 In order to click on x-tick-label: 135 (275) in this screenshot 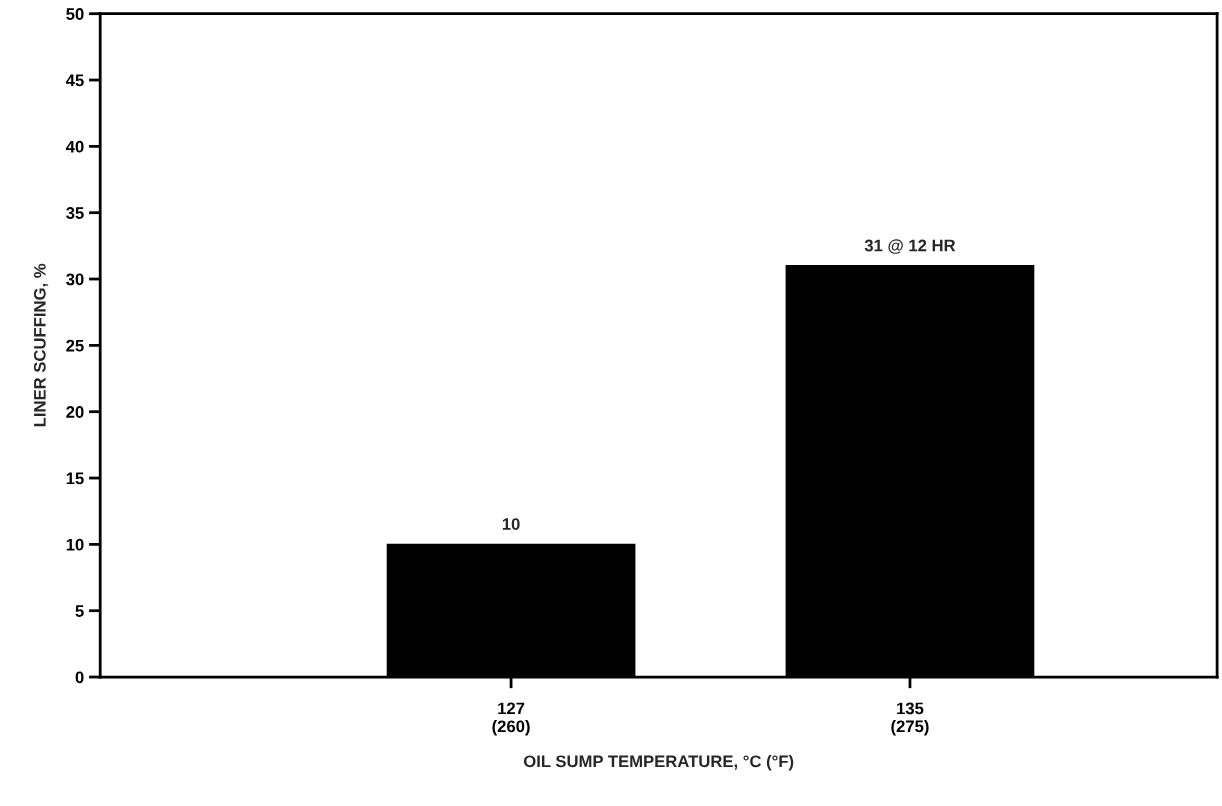, I will do `click(910, 719)`.